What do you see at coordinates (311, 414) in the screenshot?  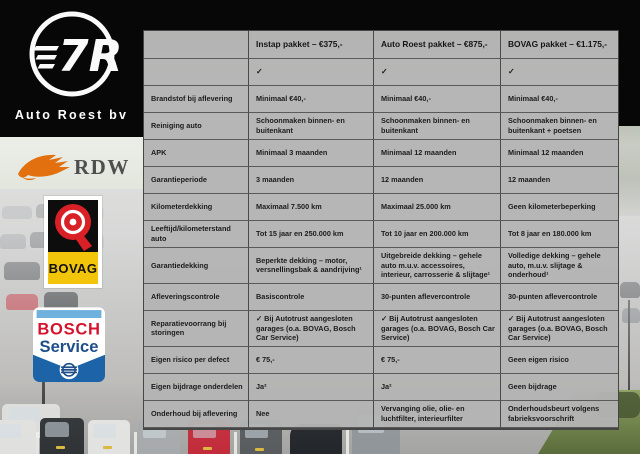 I see `table-cell: Nee` at bounding box center [311, 414].